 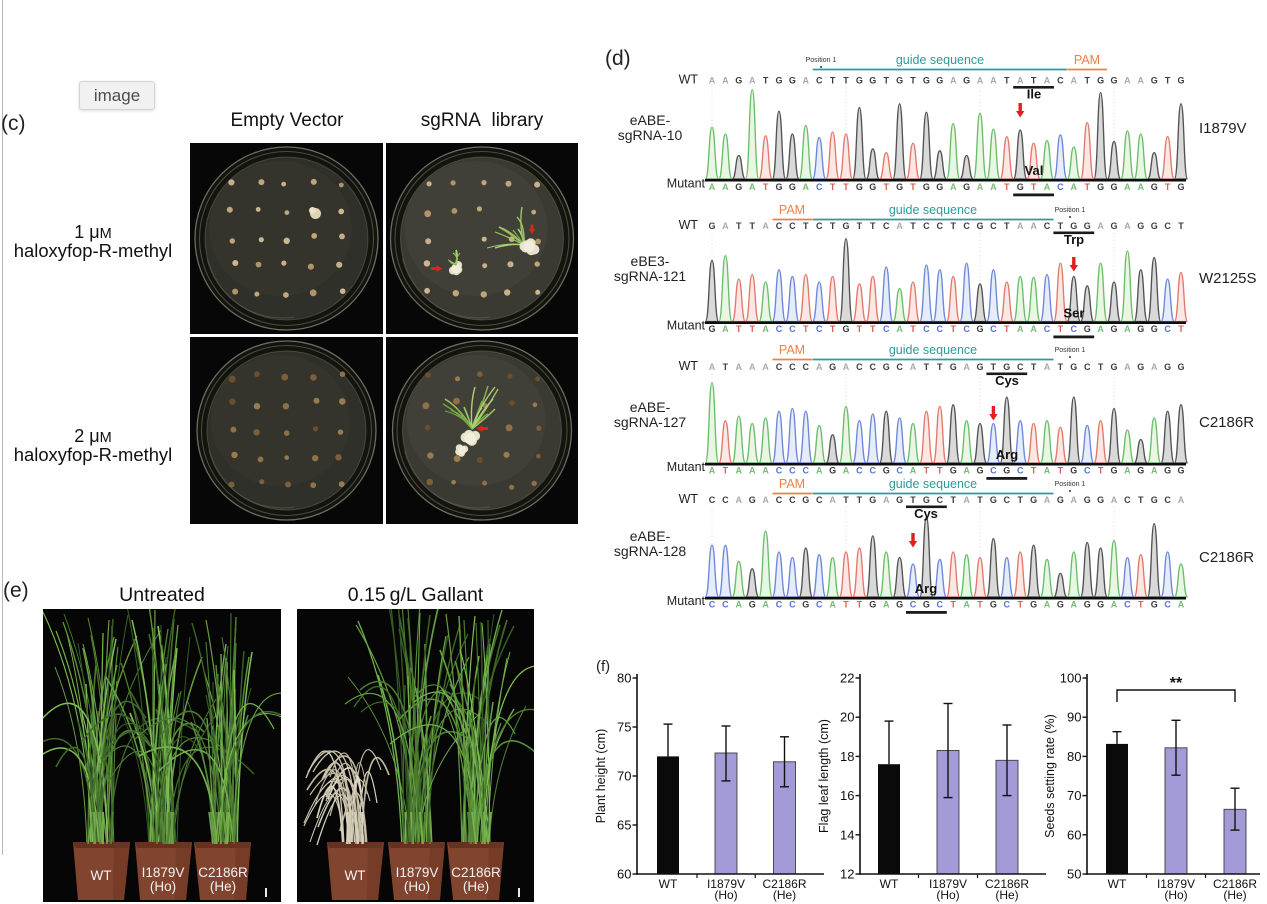 I want to click on svg-text: (Ho), so click(x=947, y=895).